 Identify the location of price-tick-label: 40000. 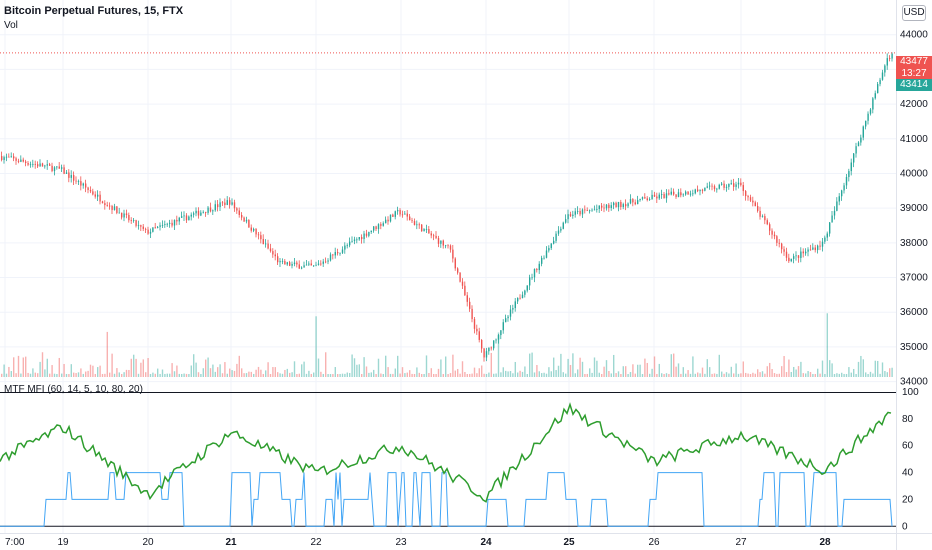
(914, 173).